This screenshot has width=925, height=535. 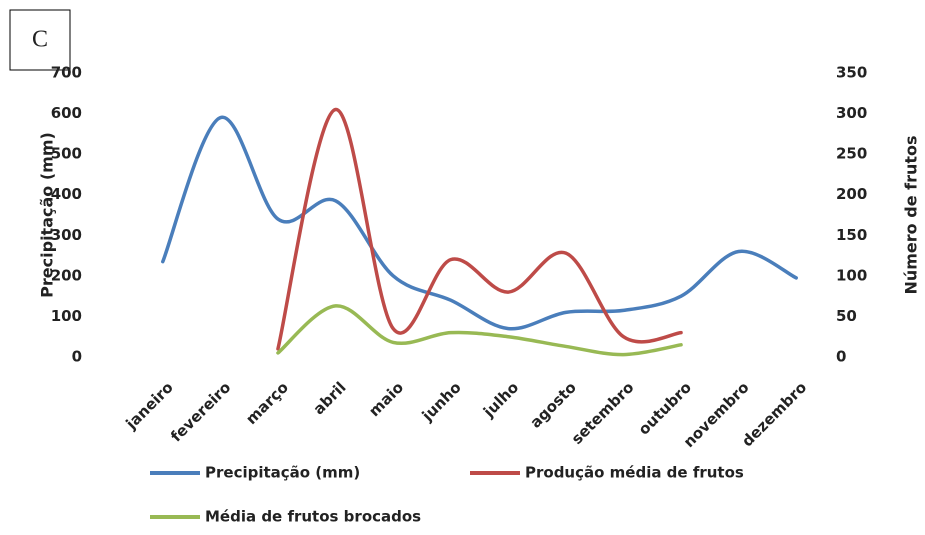 What do you see at coordinates (479, 330) in the screenshot?
I see `data-line` at bounding box center [479, 330].